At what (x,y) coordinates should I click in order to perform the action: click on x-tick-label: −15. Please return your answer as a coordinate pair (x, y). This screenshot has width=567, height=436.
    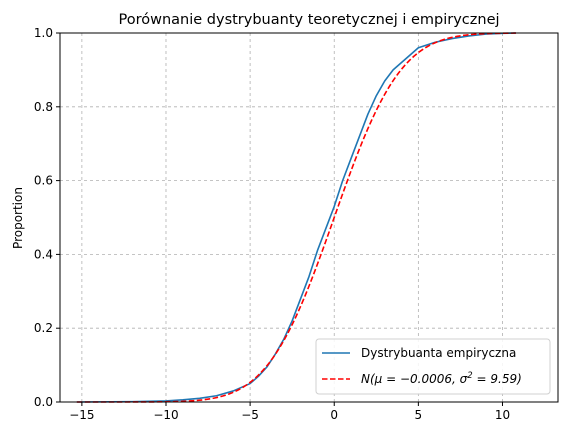
    Looking at the image, I should click on (81, 415).